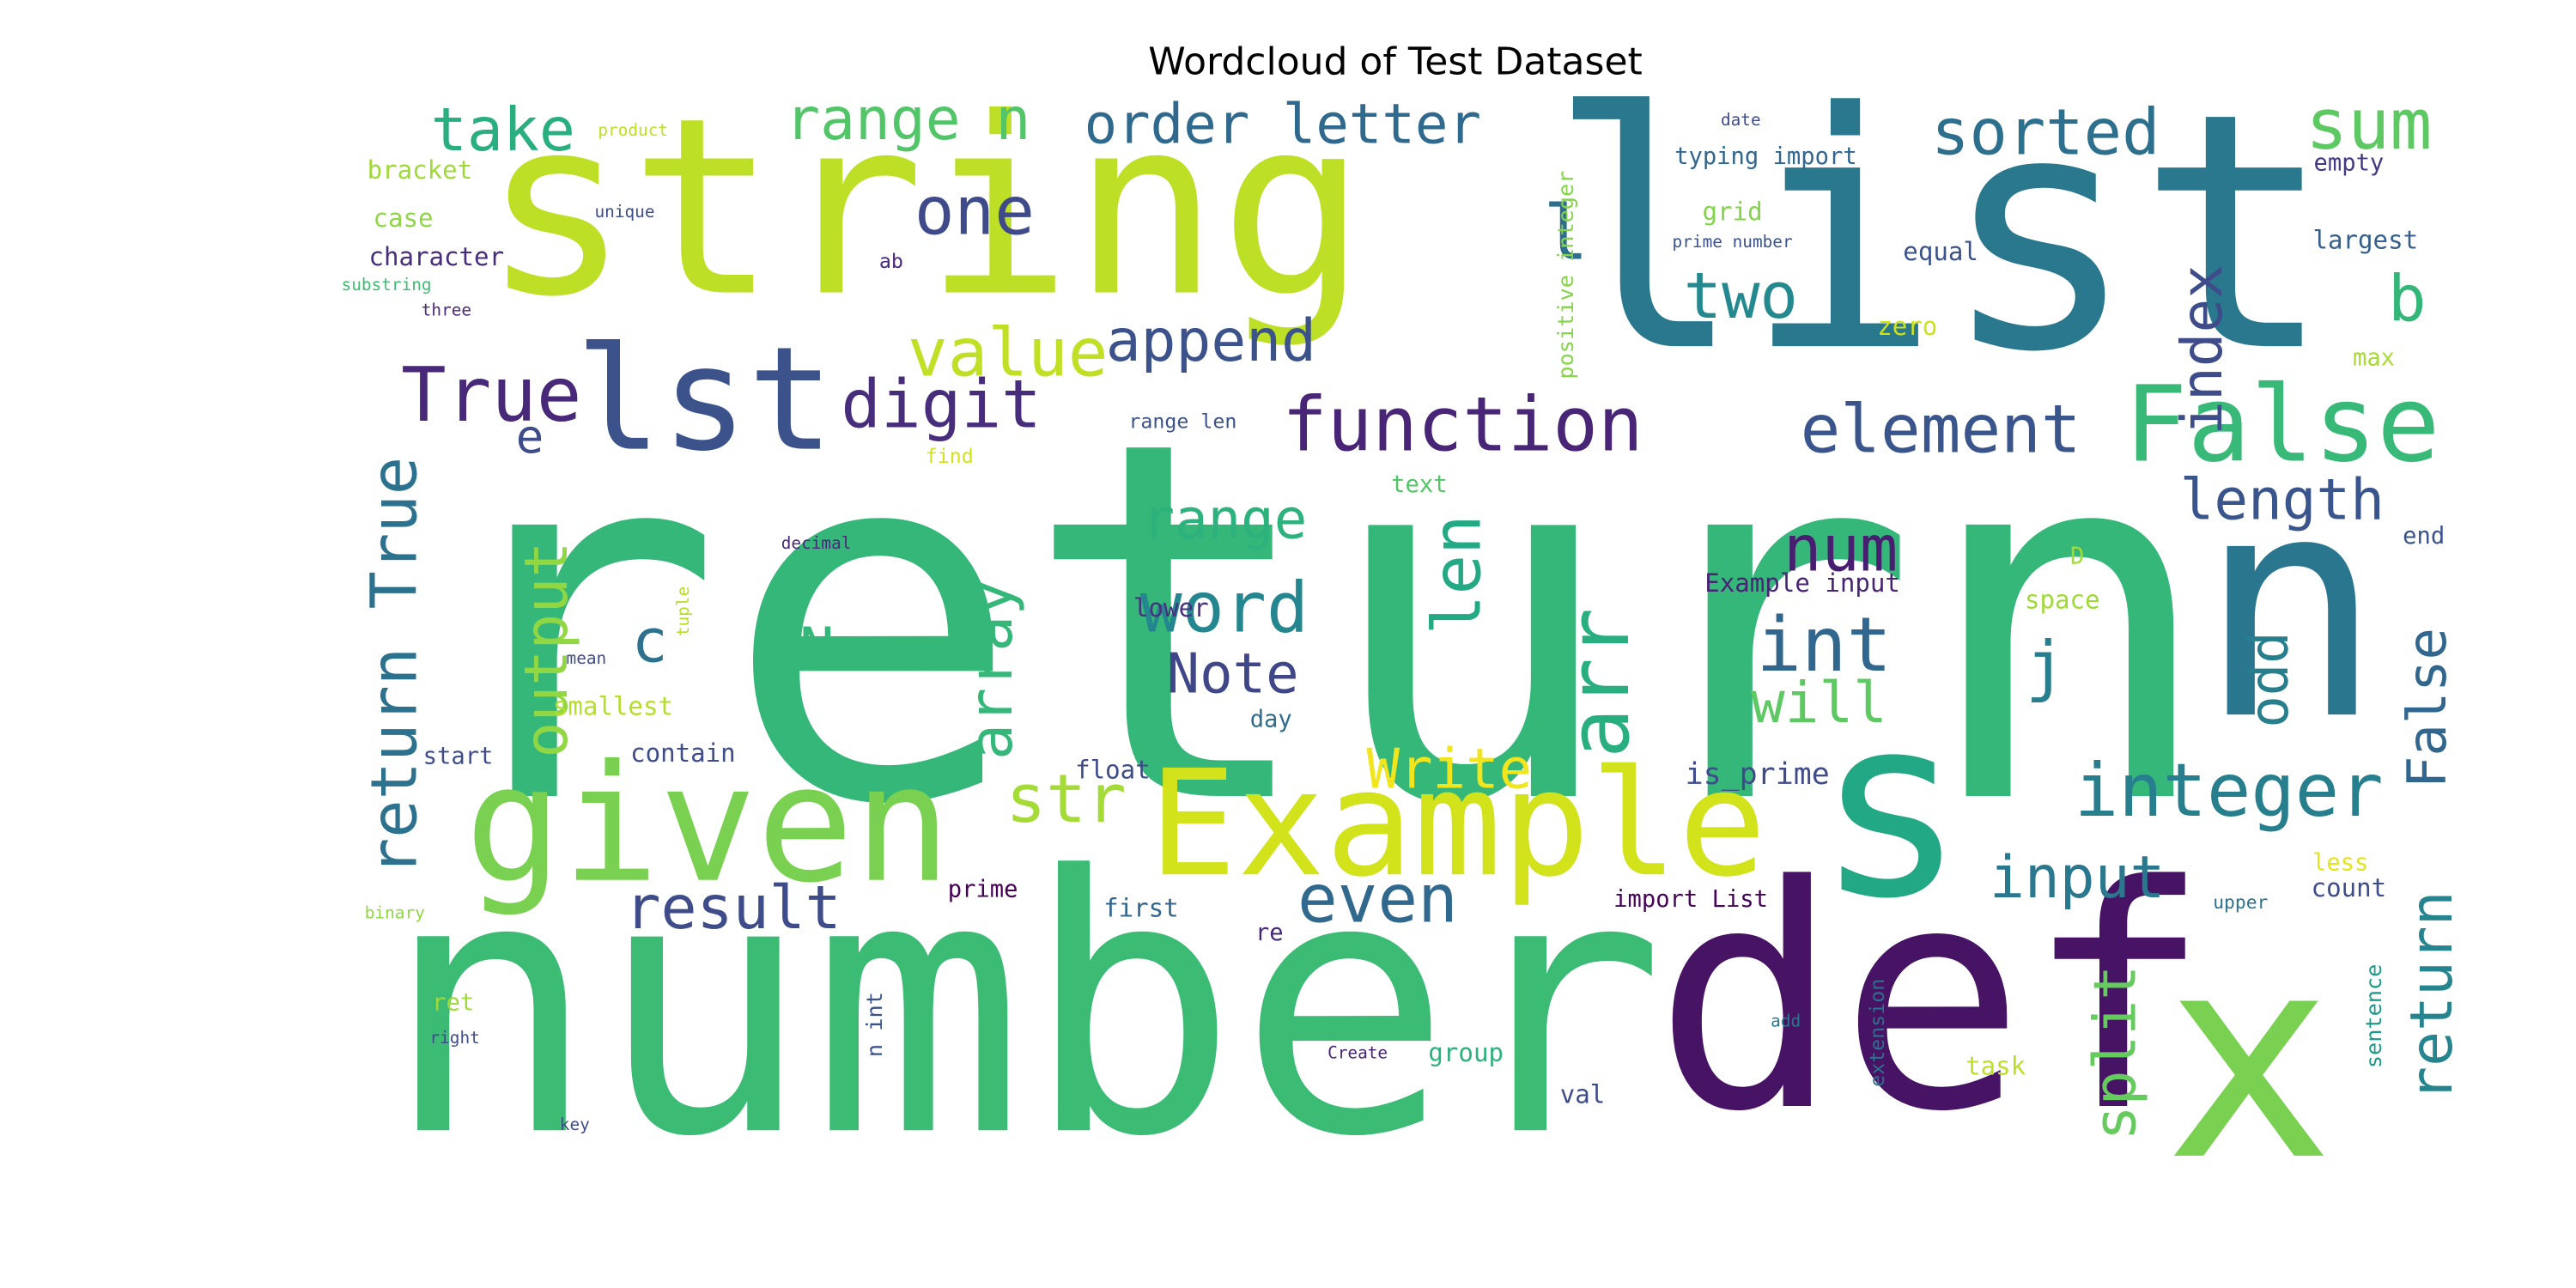  I want to click on word: e, so click(530, 437).